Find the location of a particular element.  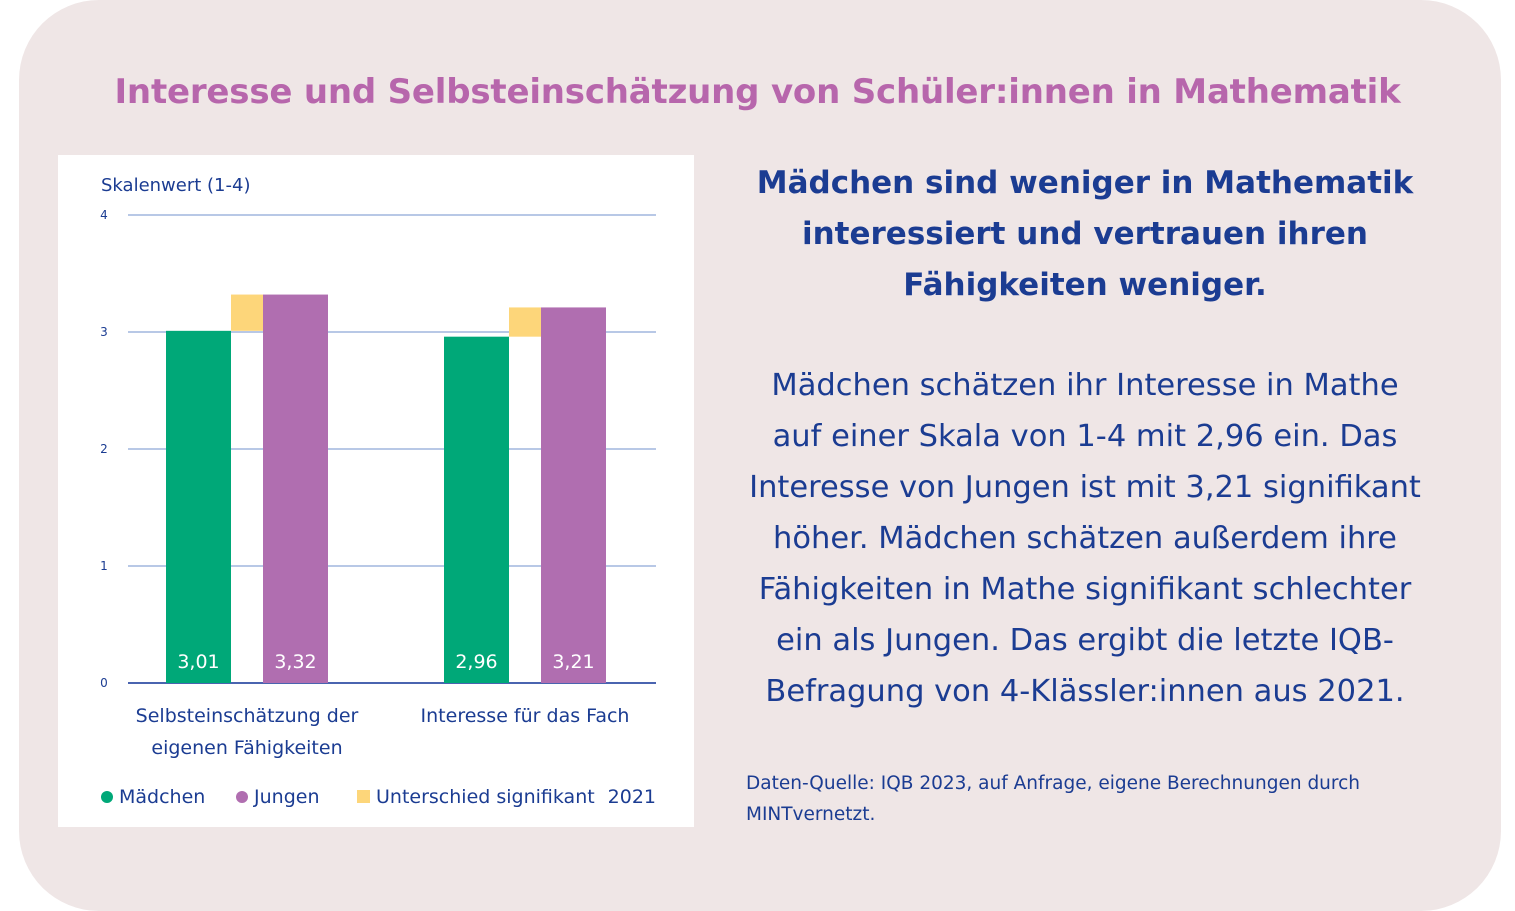

description-line: Mädchen schätzen ihr Interesse in Mathe is located at coordinates (1085, 385).